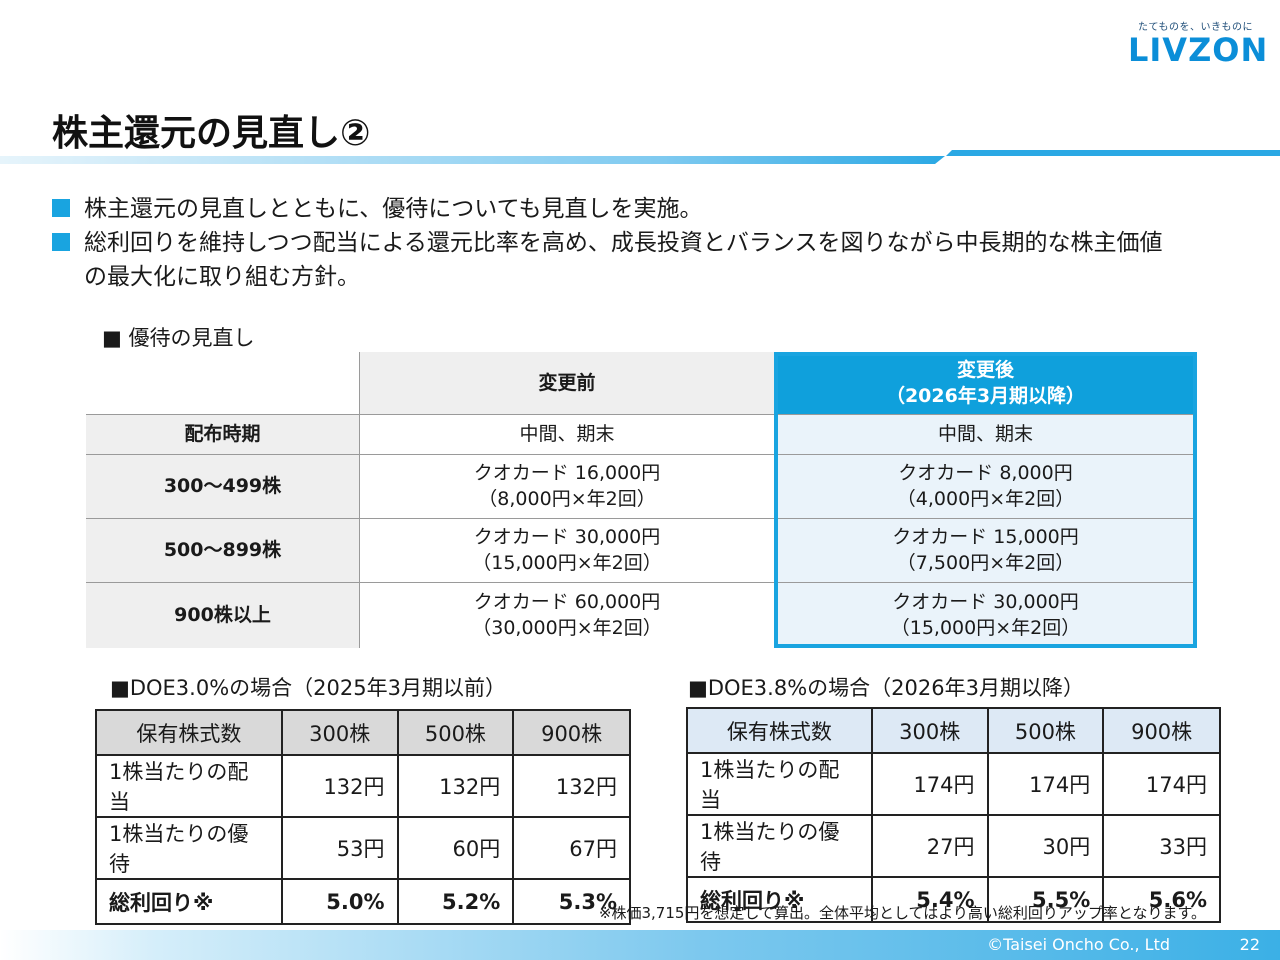  Describe the element at coordinates (567, 486) in the screenshot. I see `benefit-before-cell: クオカード 16,000円 （8,000円×年2回）` at that location.